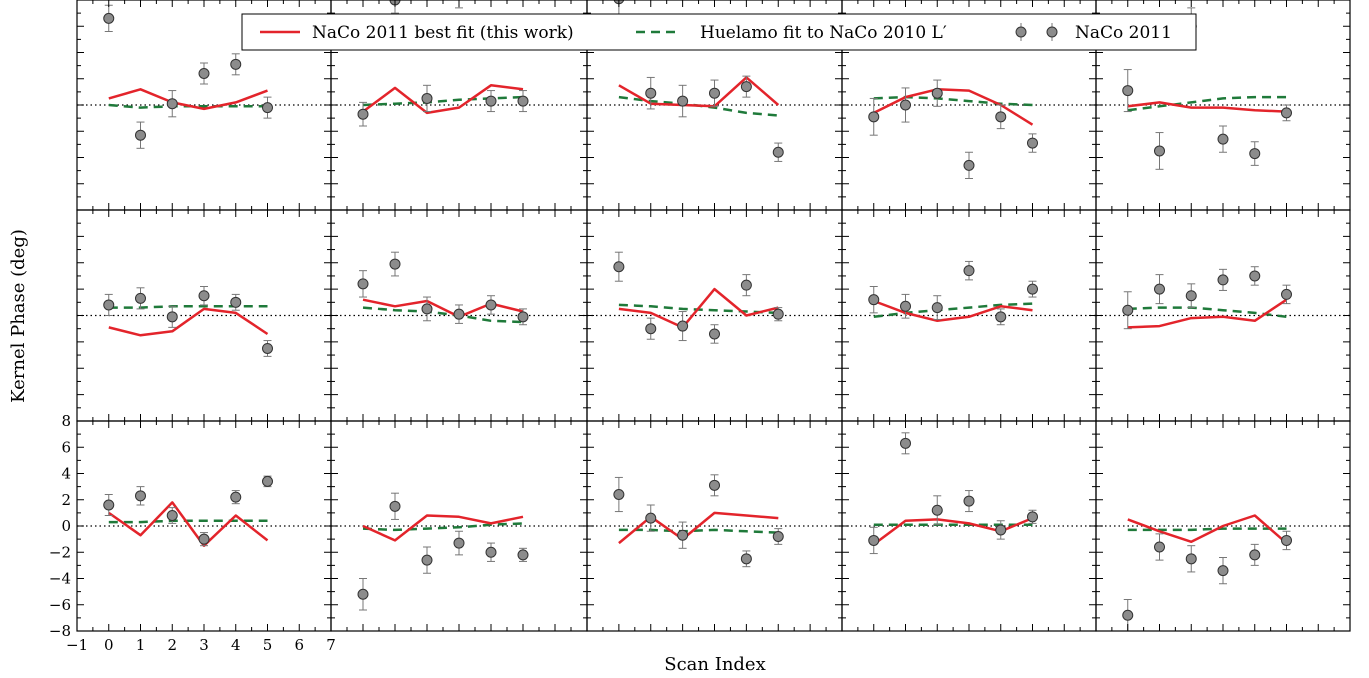 This screenshot has height=678, width=1369. What do you see at coordinates (969, 293) in the screenshot?
I see `panel-9-plot-area` at bounding box center [969, 293].